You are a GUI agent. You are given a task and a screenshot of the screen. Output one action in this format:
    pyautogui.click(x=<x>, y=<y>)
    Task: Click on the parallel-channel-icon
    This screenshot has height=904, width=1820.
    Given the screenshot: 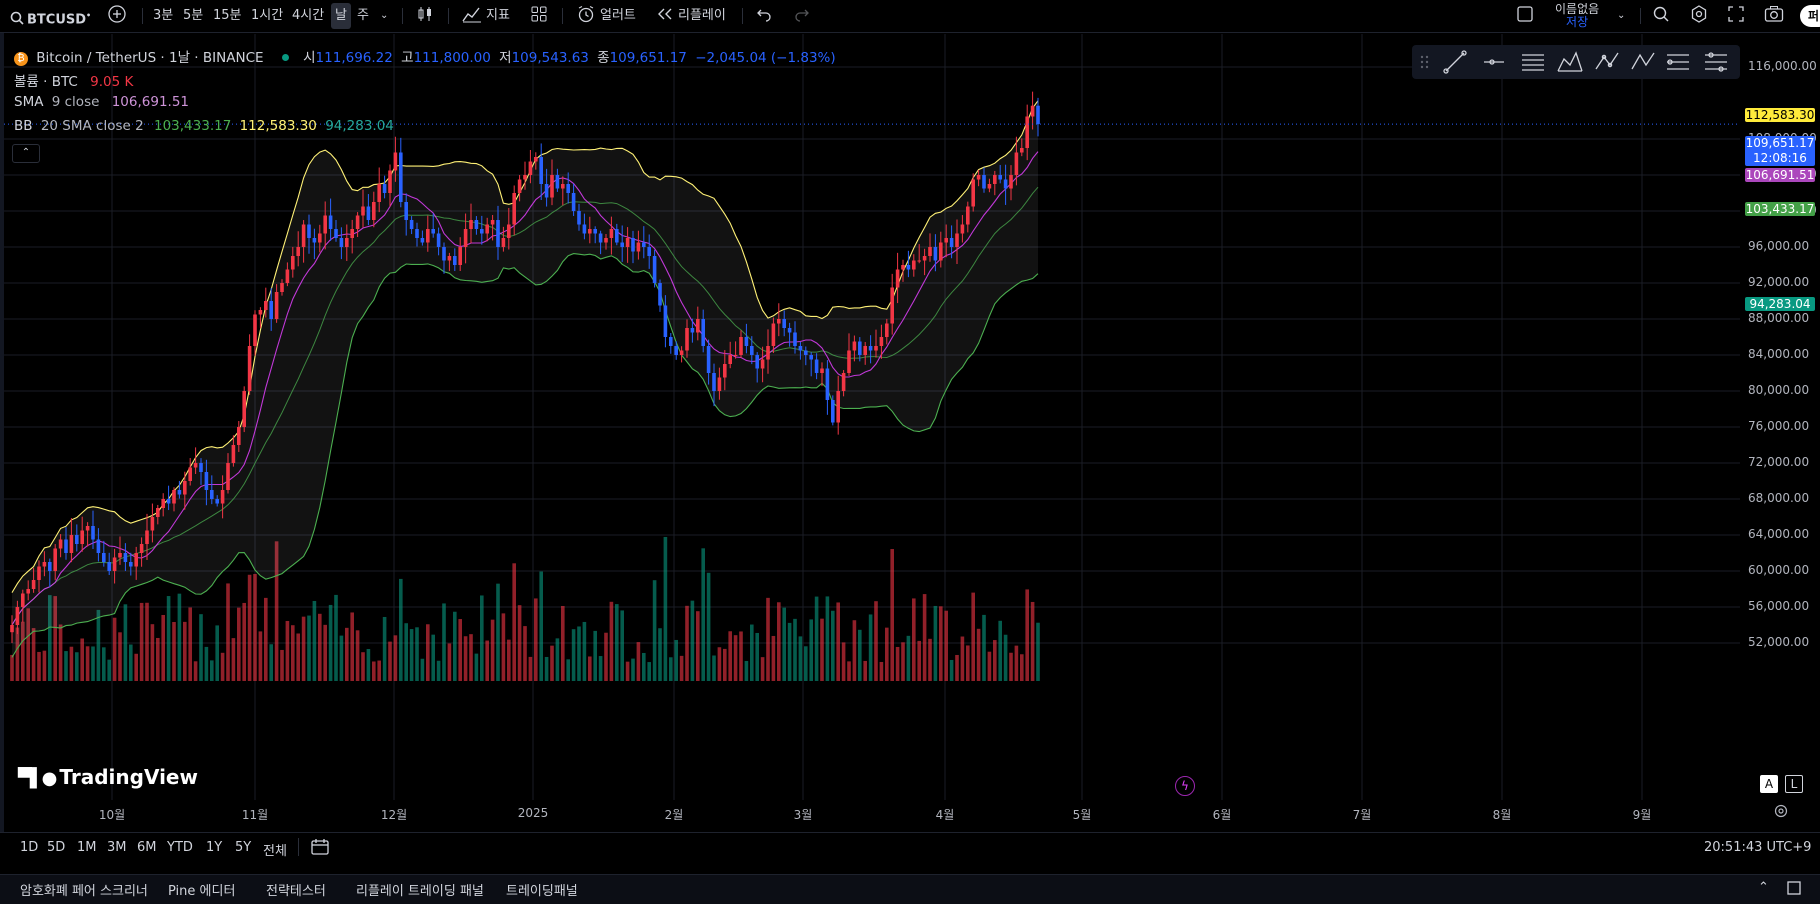 What is the action you would take?
    pyautogui.click(x=1533, y=62)
    